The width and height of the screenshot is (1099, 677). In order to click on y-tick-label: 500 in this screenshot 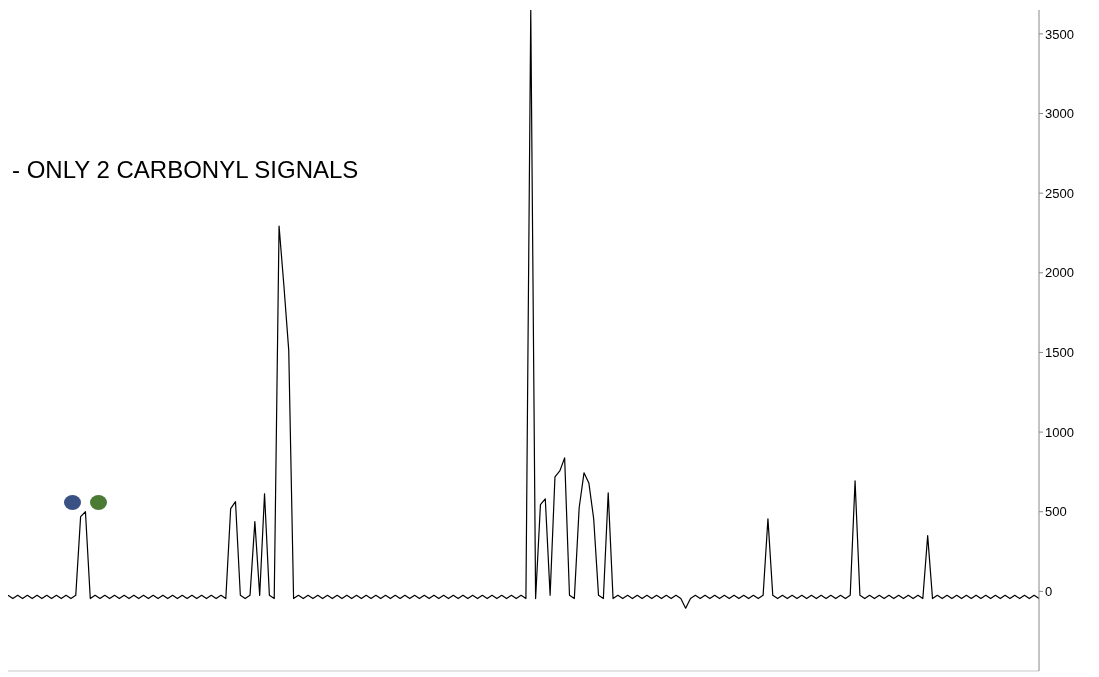, I will do `click(1056, 512)`.